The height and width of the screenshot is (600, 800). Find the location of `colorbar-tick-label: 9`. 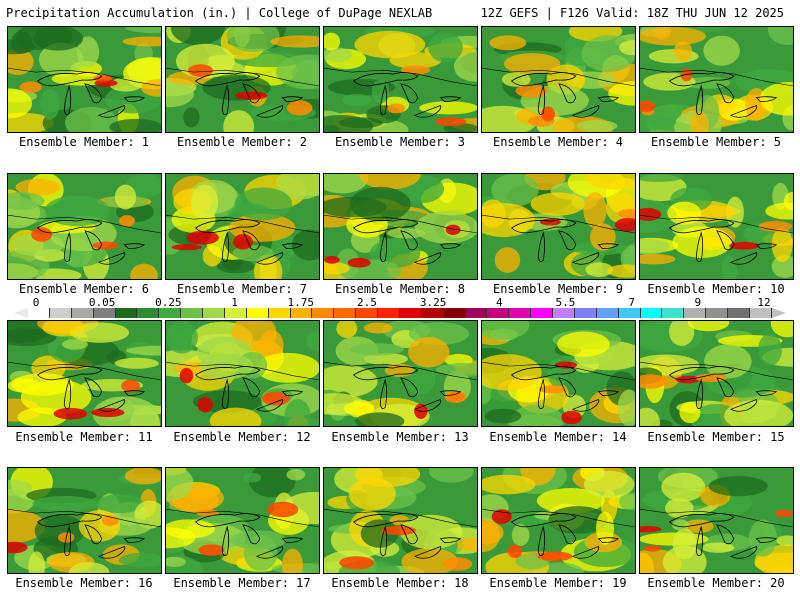

colorbar-tick-label: 9 is located at coordinates (698, 302).